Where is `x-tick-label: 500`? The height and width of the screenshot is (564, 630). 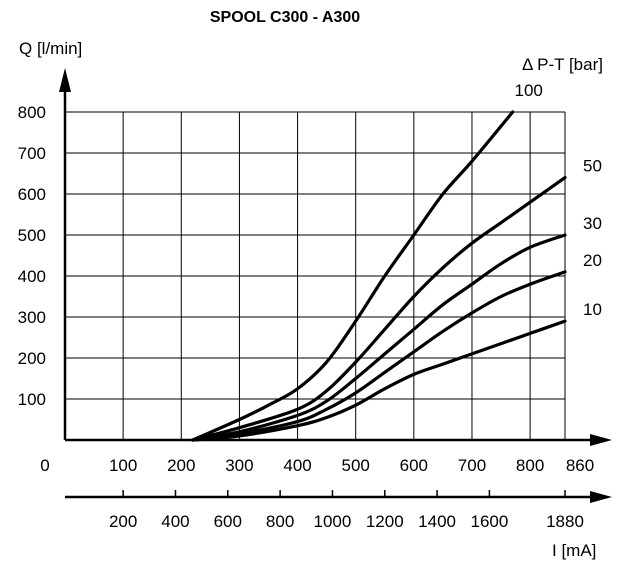 x-tick-label: 500 is located at coordinates (356, 465).